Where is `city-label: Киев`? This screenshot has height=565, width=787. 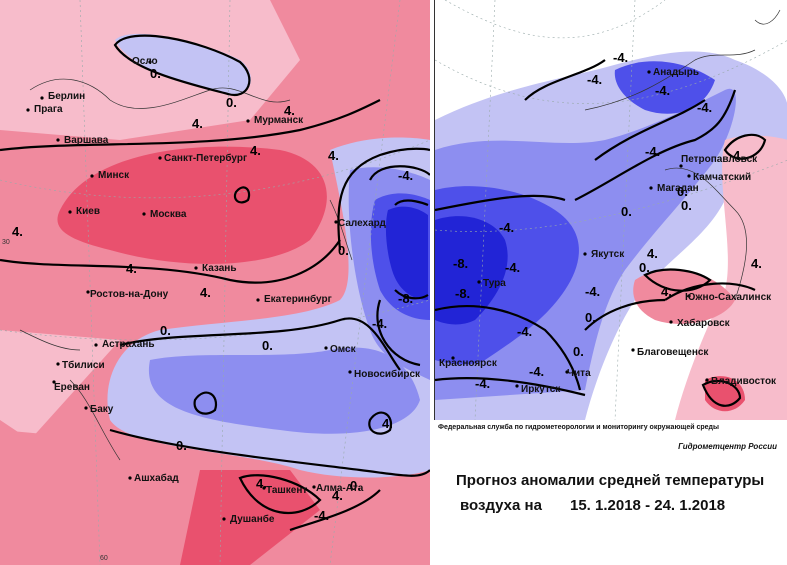
city-label: Киев is located at coordinates (88, 211).